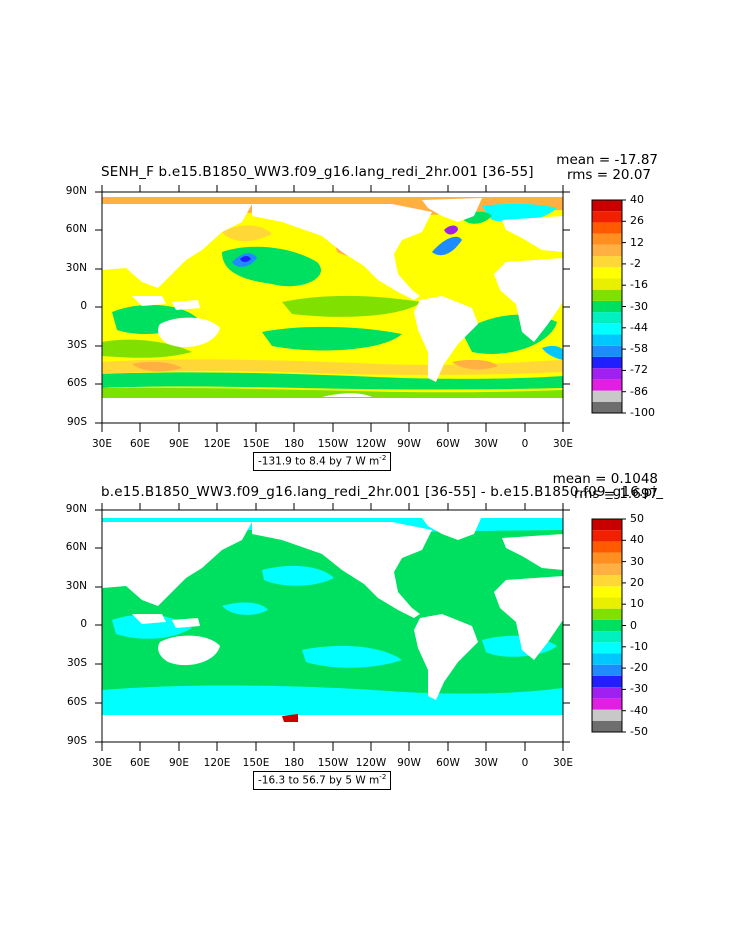 The width and height of the screenshot is (733, 945). I want to click on lon-label: 30W, so click(486, 444).